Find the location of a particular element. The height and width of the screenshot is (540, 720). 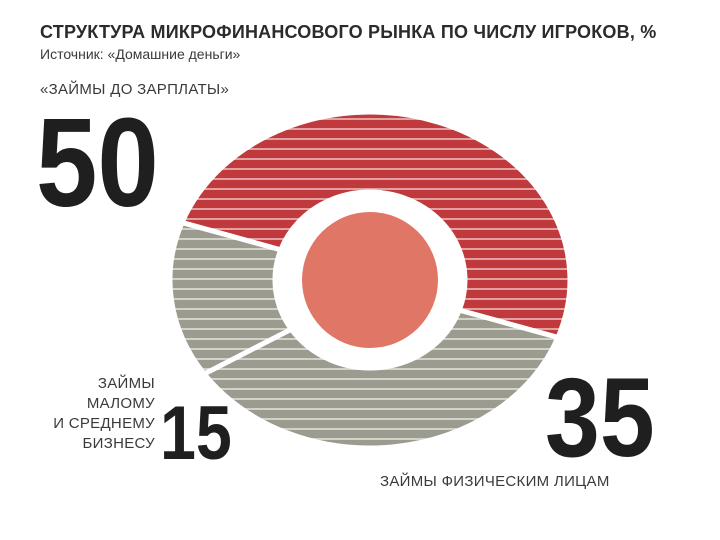

donut-center-circle is located at coordinates (370, 280).